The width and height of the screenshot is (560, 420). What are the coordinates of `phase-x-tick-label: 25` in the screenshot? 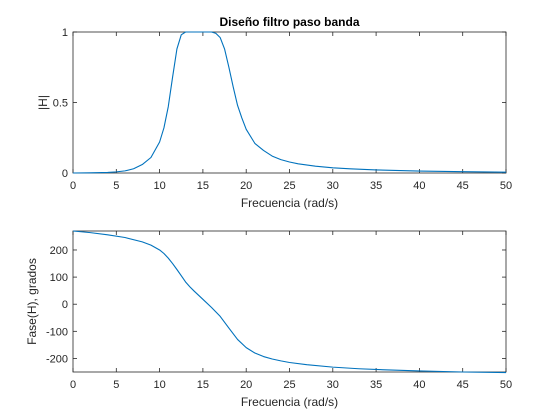 It's located at (289, 385).